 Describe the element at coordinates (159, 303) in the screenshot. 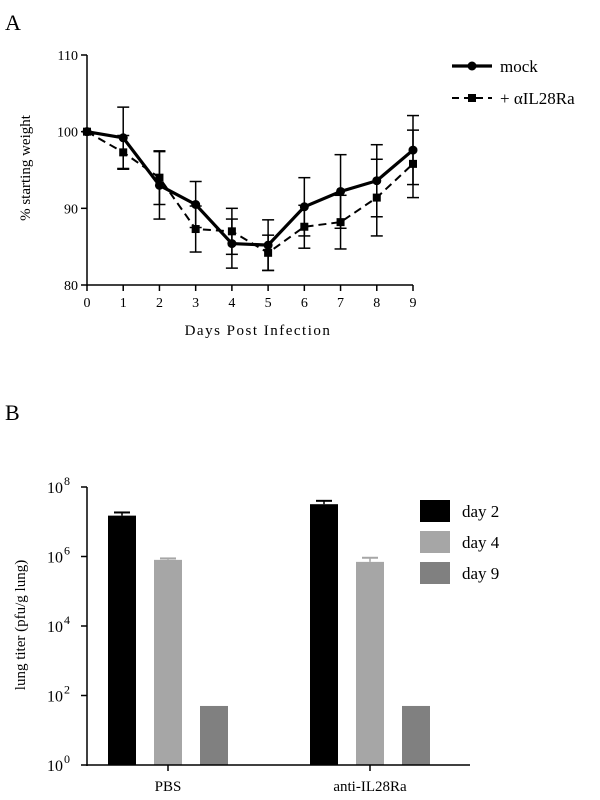

I see `chart-a-x-tick-label: 2` at that location.